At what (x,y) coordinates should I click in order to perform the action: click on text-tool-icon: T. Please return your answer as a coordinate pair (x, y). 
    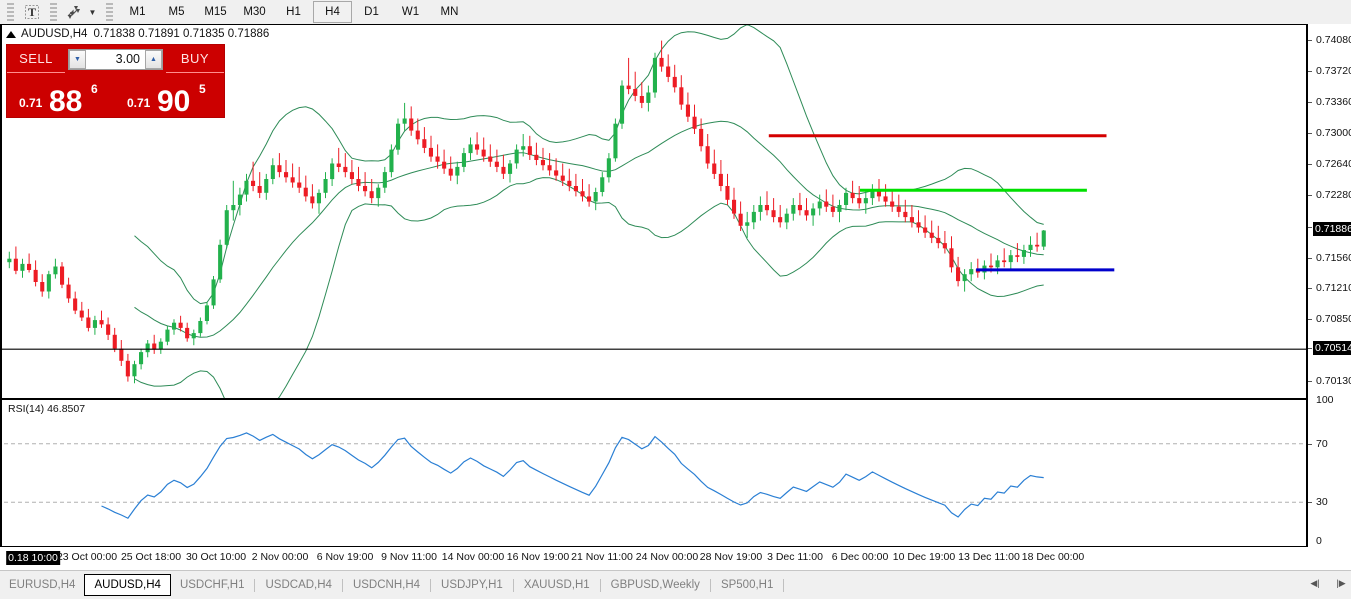
    Looking at the image, I should click on (32, 12).